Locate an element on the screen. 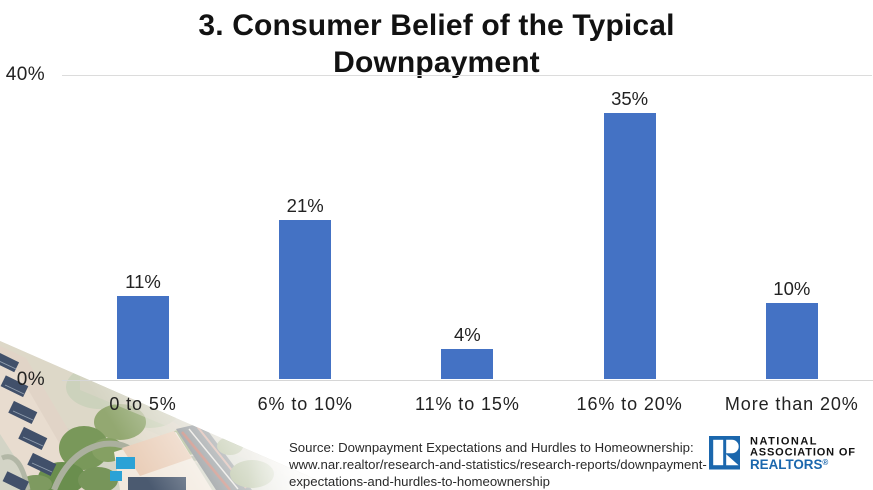 This screenshot has height=490, width=873. svg-text: ASSOCIATION OF is located at coordinates (803, 453).